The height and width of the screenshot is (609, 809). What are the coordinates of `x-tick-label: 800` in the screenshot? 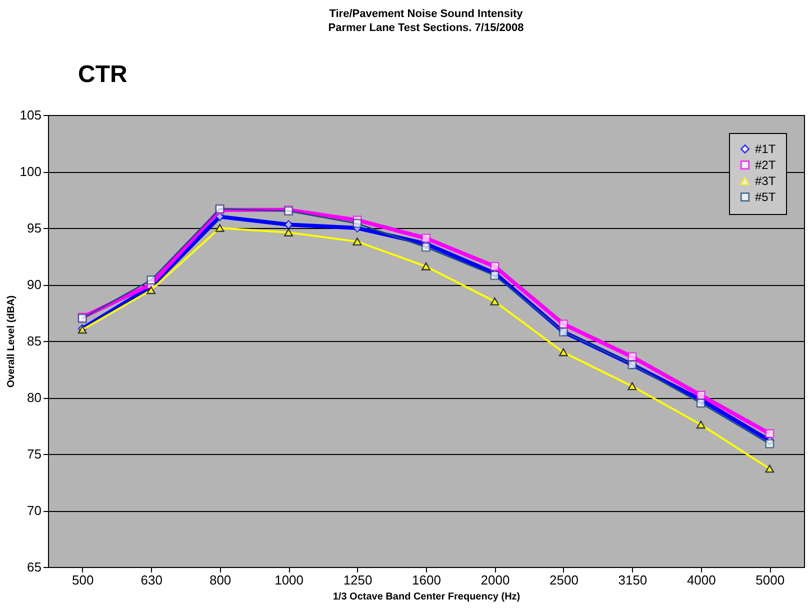 It's located at (220, 580).